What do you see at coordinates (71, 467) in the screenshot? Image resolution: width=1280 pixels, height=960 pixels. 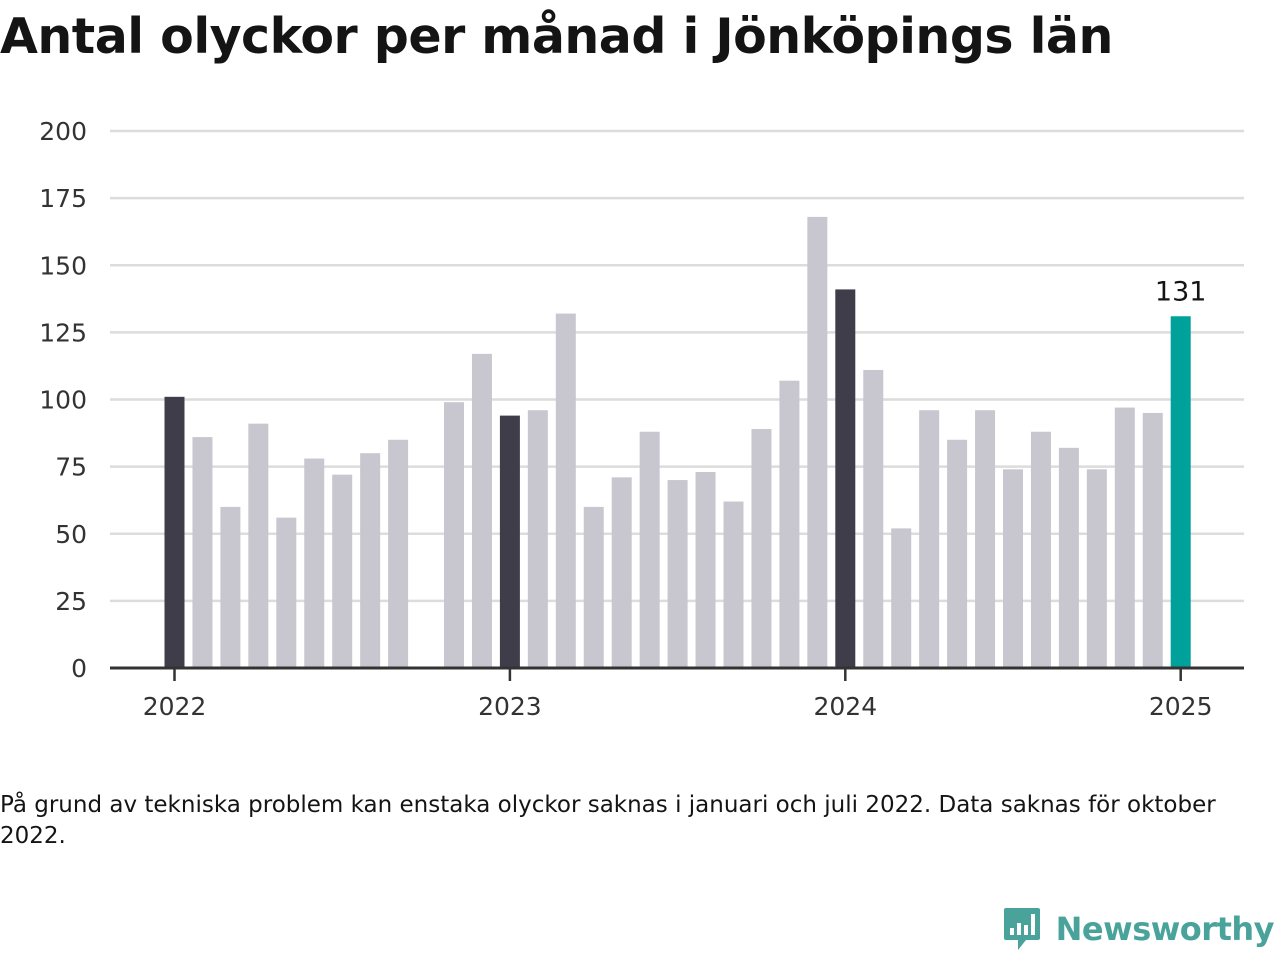 I see `y-tick-label: 75` at bounding box center [71, 467].